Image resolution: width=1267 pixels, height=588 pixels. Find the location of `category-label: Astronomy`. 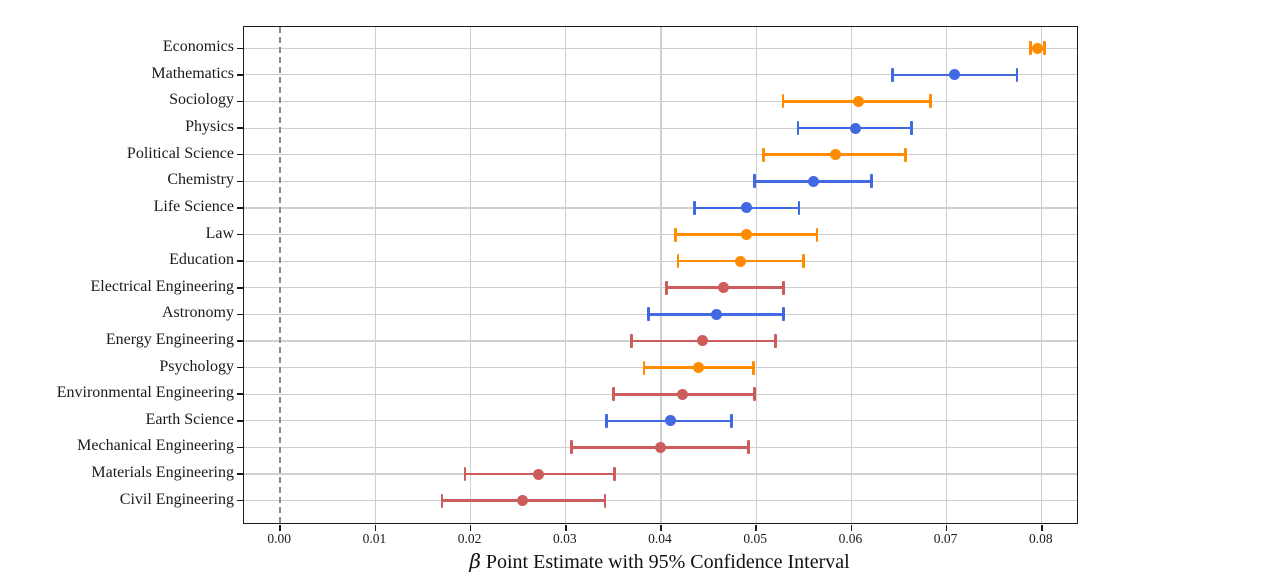

category-label: Astronomy is located at coordinates (198, 313).